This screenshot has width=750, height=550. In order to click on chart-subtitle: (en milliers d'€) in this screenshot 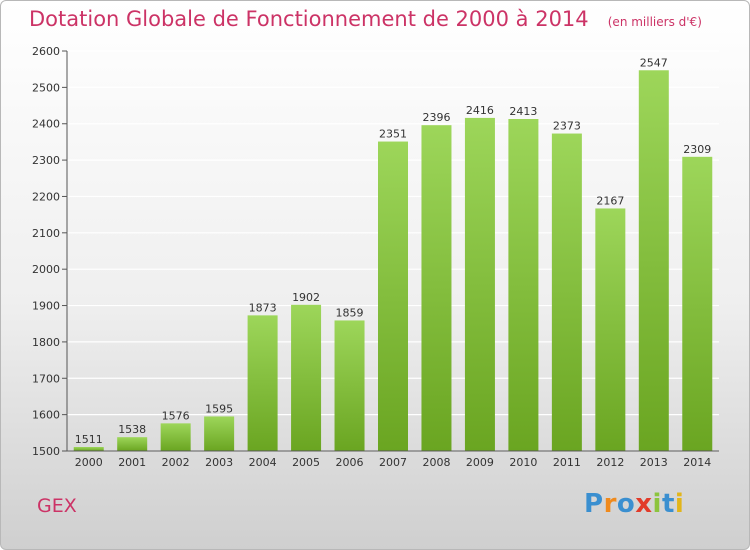, I will do `click(654, 22)`.